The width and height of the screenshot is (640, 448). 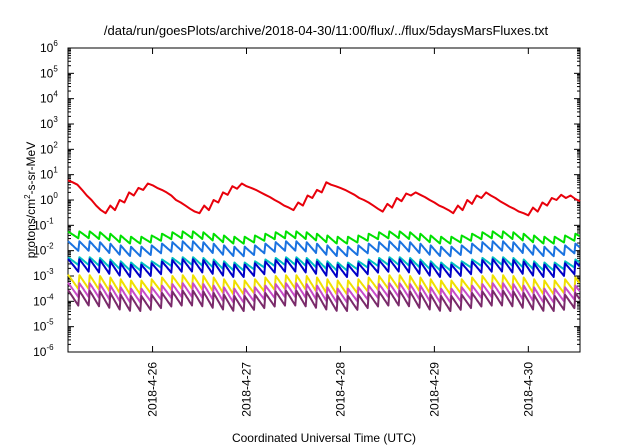 I want to click on y-tick-exponent: -1, so click(x=50, y=220).